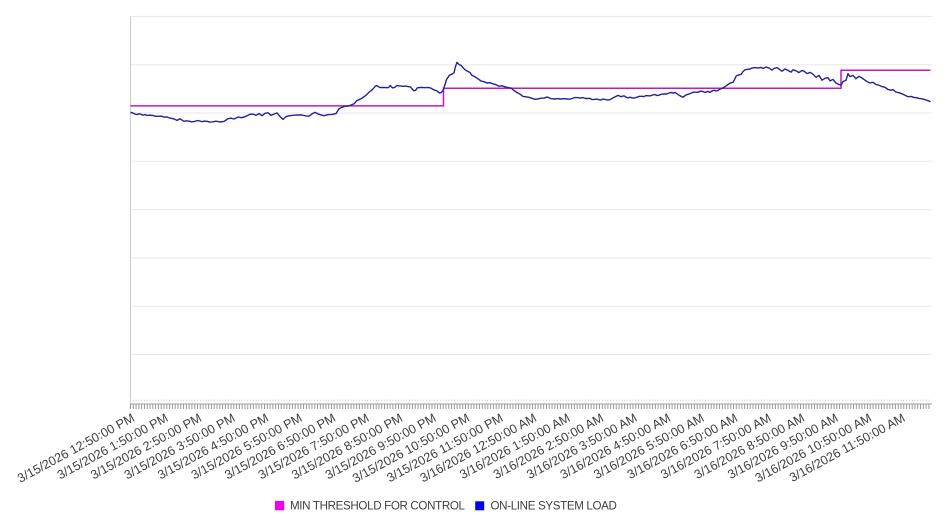 This screenshot has width=946, height=531. Describe the element at coordinates (378, 506) in the screenshot. I see `svg-text: MIN THRESHOLD FOR CONTROL` at that location.